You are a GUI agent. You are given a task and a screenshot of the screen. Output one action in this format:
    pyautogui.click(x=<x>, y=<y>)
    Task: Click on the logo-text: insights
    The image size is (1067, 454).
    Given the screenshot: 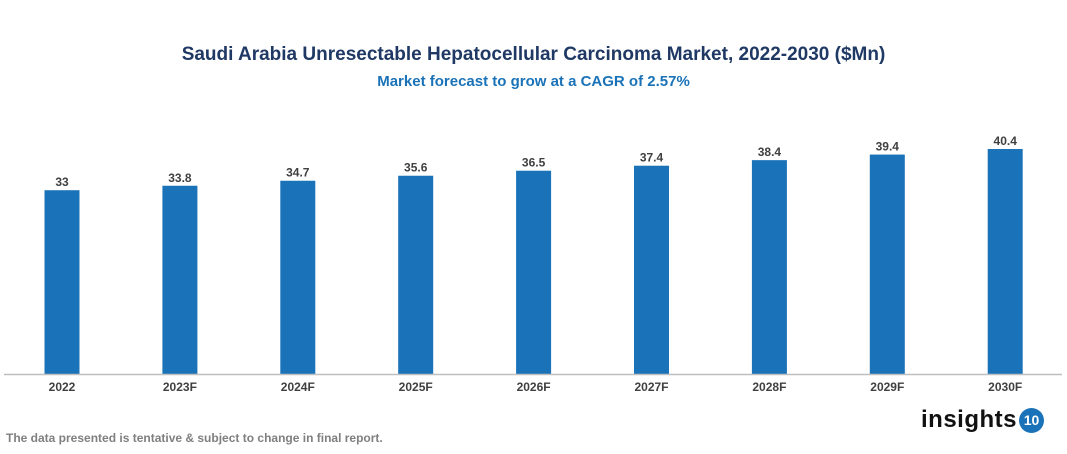 What is the action you would take?
    pyautogui.click(x=969, y=419)
    